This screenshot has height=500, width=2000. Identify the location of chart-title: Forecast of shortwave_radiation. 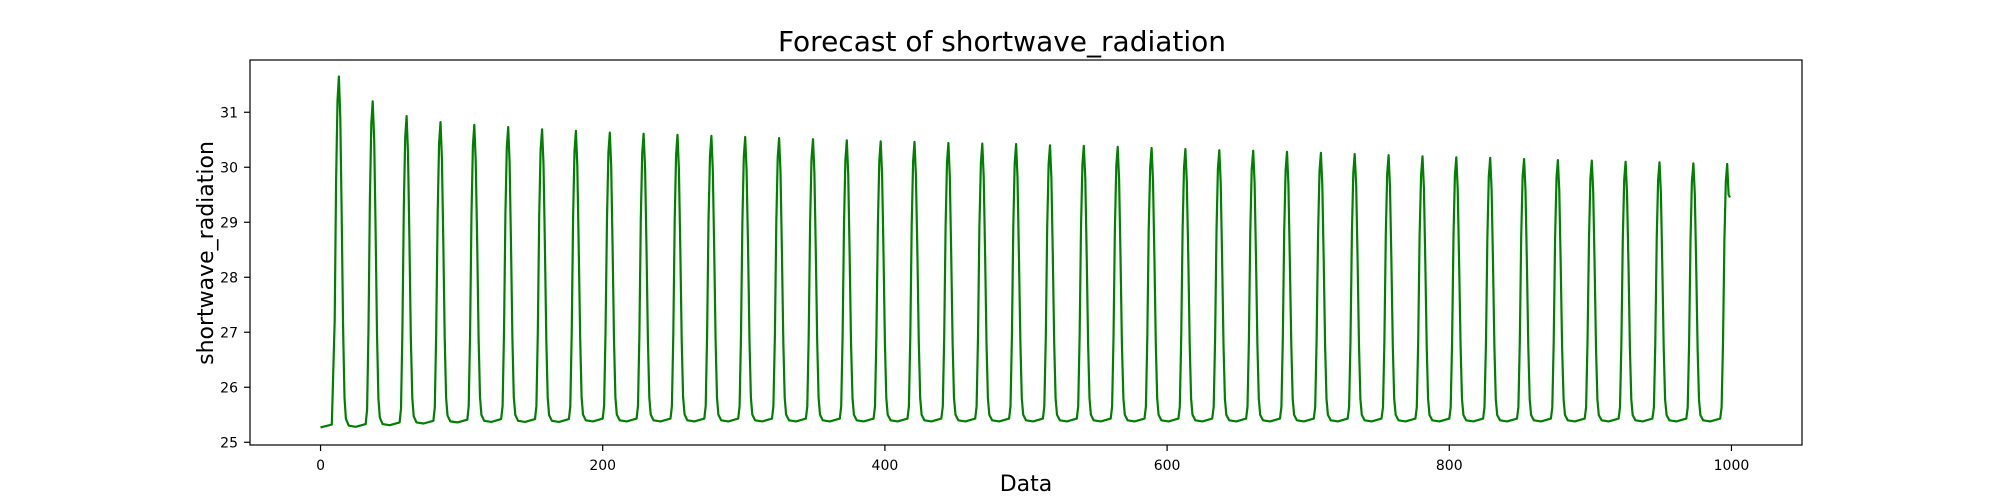
(1002, 41).